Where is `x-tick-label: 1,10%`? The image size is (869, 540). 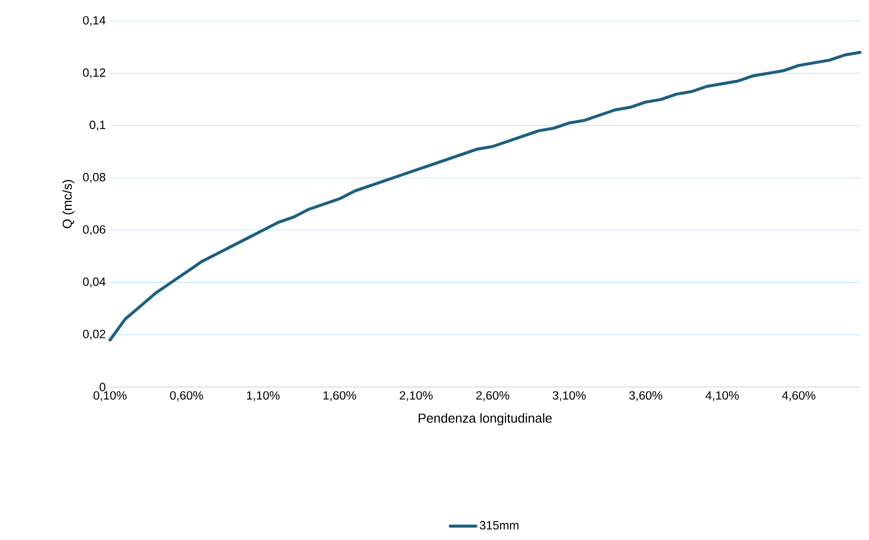
x-tick-label: 1,10% is located at coordinates (263, 396).